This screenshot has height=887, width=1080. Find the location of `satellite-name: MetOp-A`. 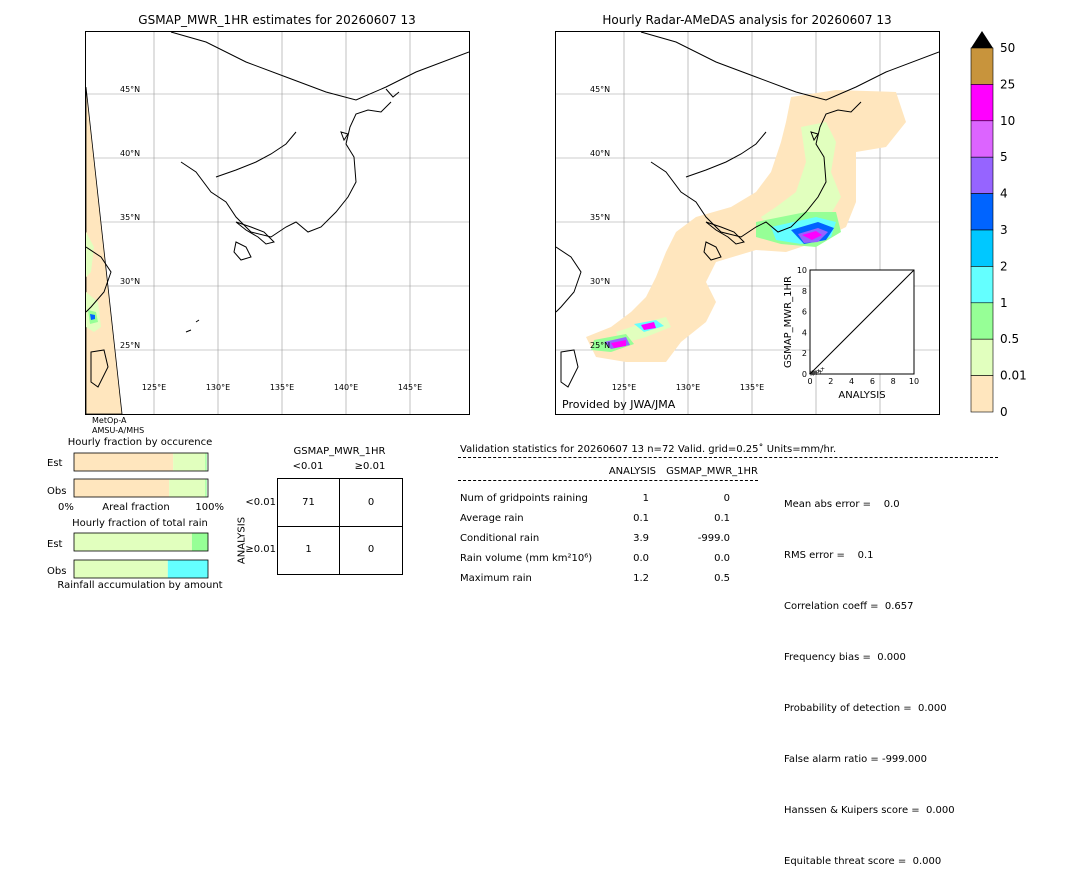

satellite-name: MetOp-A is located at coordinates (109, 420).